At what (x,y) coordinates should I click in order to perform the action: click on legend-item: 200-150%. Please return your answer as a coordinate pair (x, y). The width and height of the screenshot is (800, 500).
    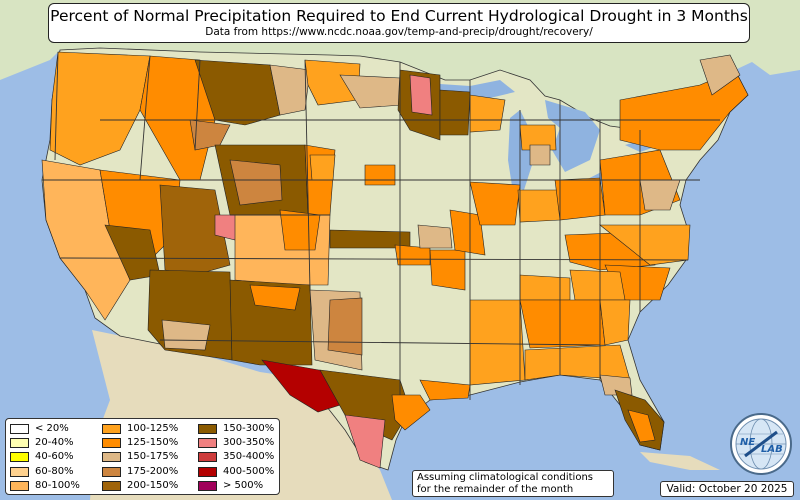
    Looking at the image, I should click on (150, 486).